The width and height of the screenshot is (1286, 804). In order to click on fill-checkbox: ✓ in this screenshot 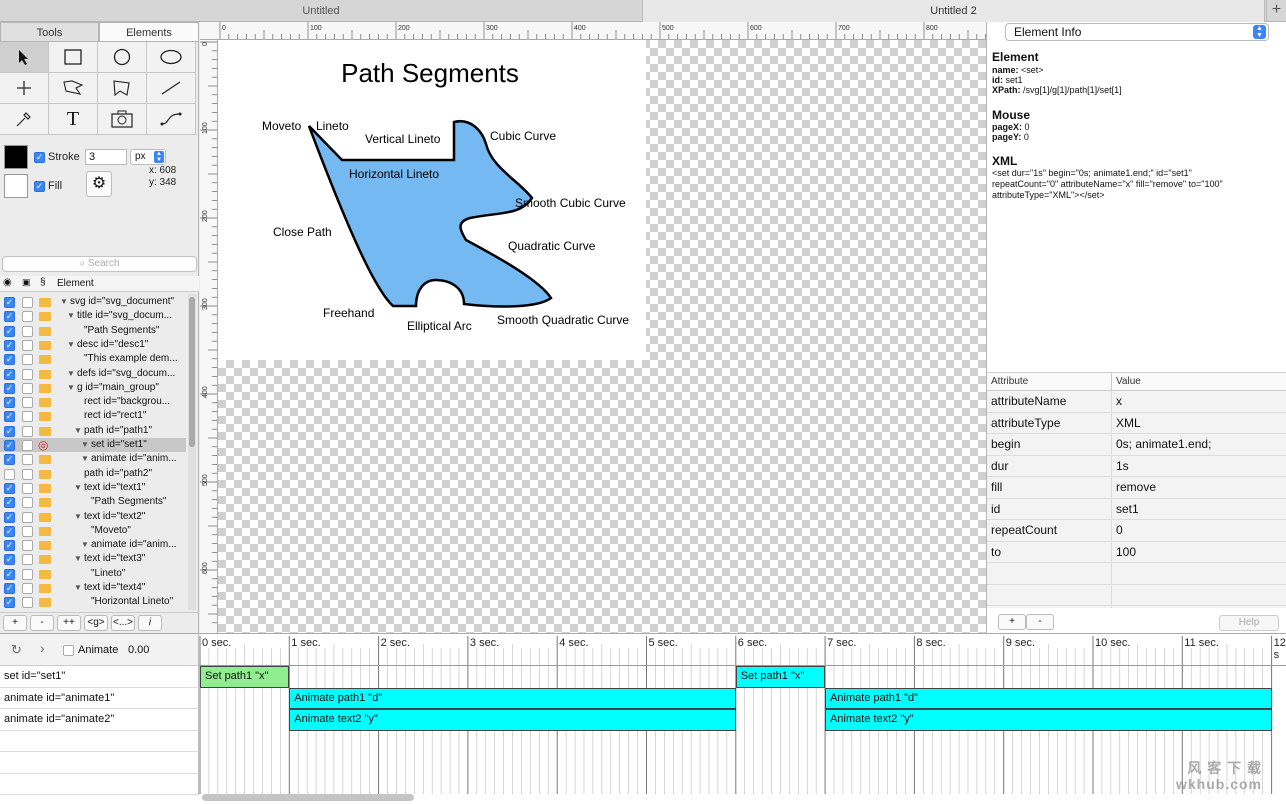, I will do `click(39, 186)`.